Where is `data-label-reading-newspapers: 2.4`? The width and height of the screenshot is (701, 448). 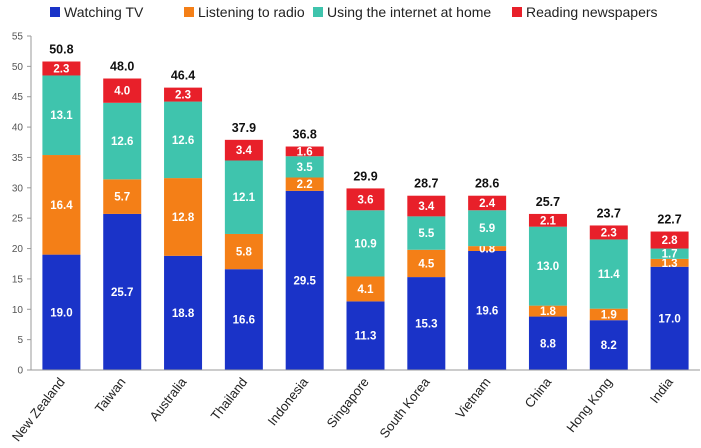
data-label-reading-newspapers: 2.4 is located at coordinates (487, 204).